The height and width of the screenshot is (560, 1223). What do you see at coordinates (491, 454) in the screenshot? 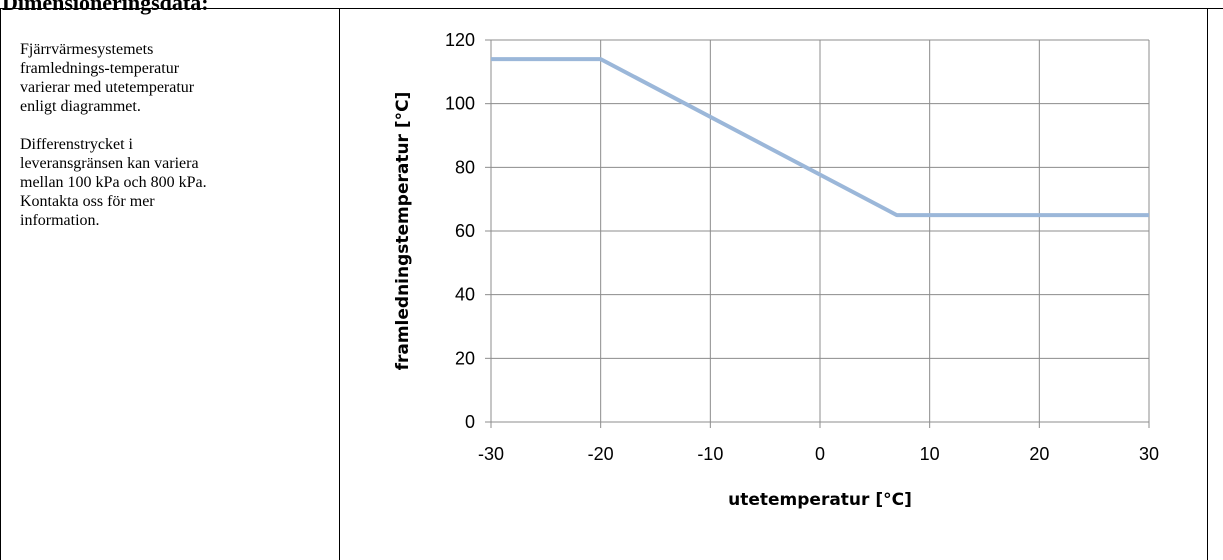
I see `x-tick-label: -30` at bounding box center [491, 454].